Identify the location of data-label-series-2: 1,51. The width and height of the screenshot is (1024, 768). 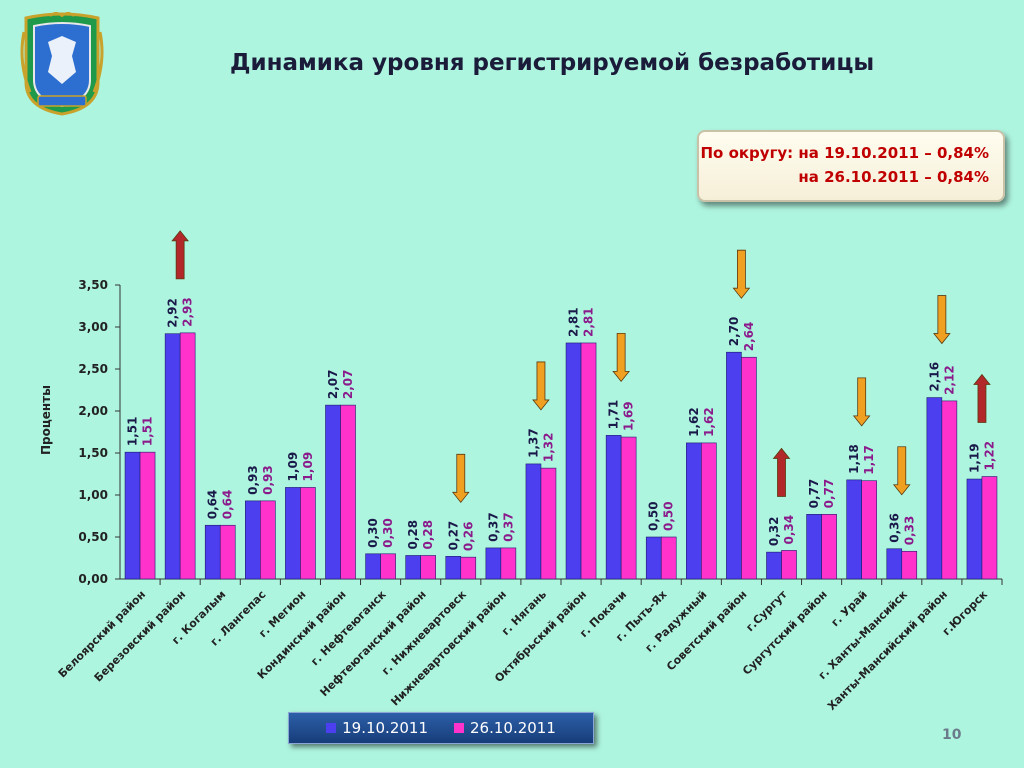
(148, 432).